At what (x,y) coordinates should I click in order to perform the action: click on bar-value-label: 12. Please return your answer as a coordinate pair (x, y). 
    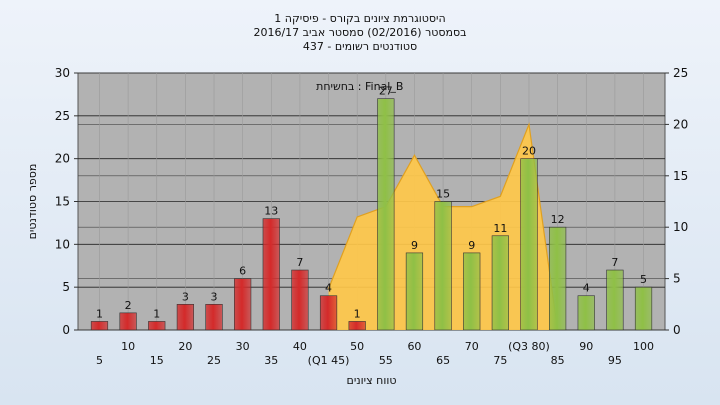
    Looking at the image, I should click on (558, 219).